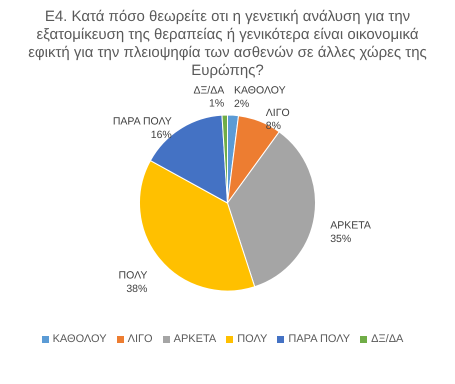  I want to click on legend-label: ΔΞ/ΔΑ, so click(387, 339).